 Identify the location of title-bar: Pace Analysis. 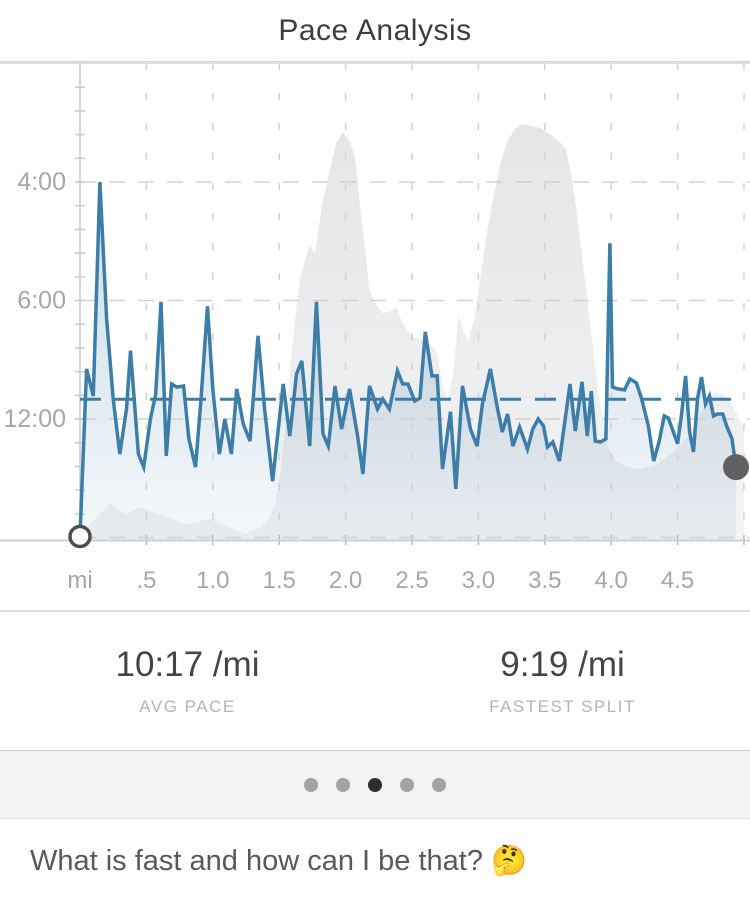
(375, 31).